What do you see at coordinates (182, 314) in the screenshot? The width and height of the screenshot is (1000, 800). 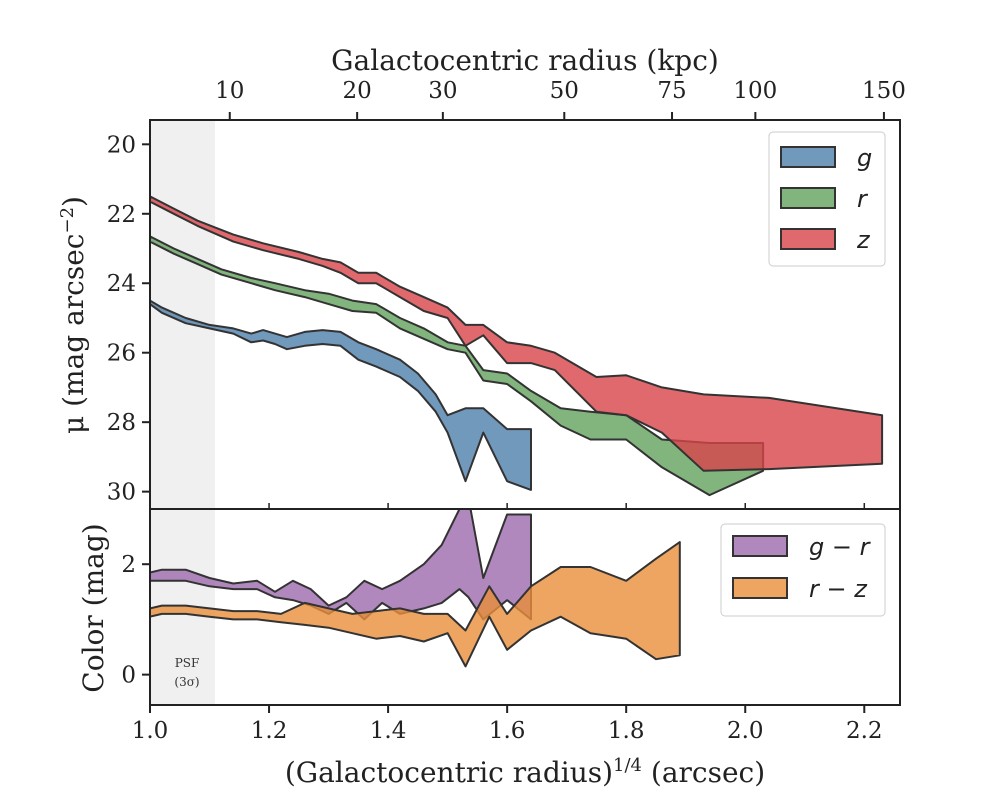 I see `psf-region-top` at bounding box center [182, 314].